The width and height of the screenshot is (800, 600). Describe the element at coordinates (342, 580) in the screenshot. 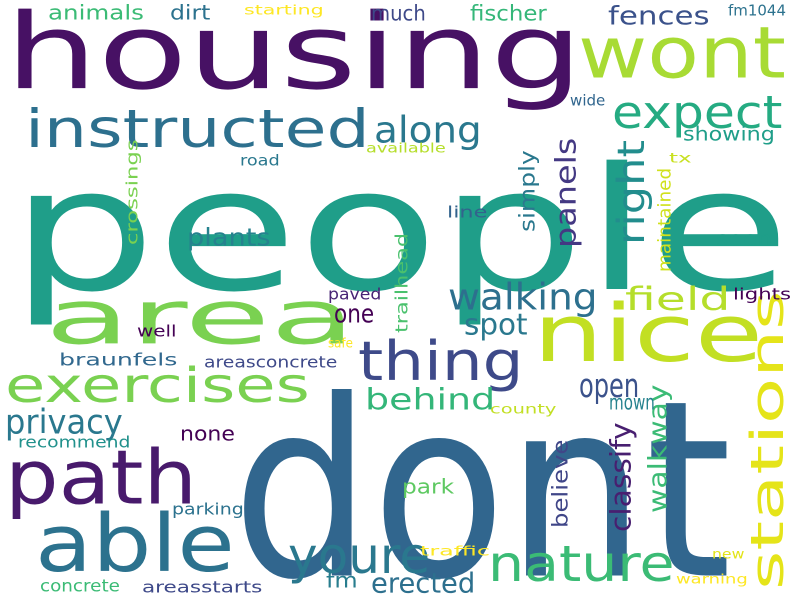

I see `word-fm: fm` at that location.